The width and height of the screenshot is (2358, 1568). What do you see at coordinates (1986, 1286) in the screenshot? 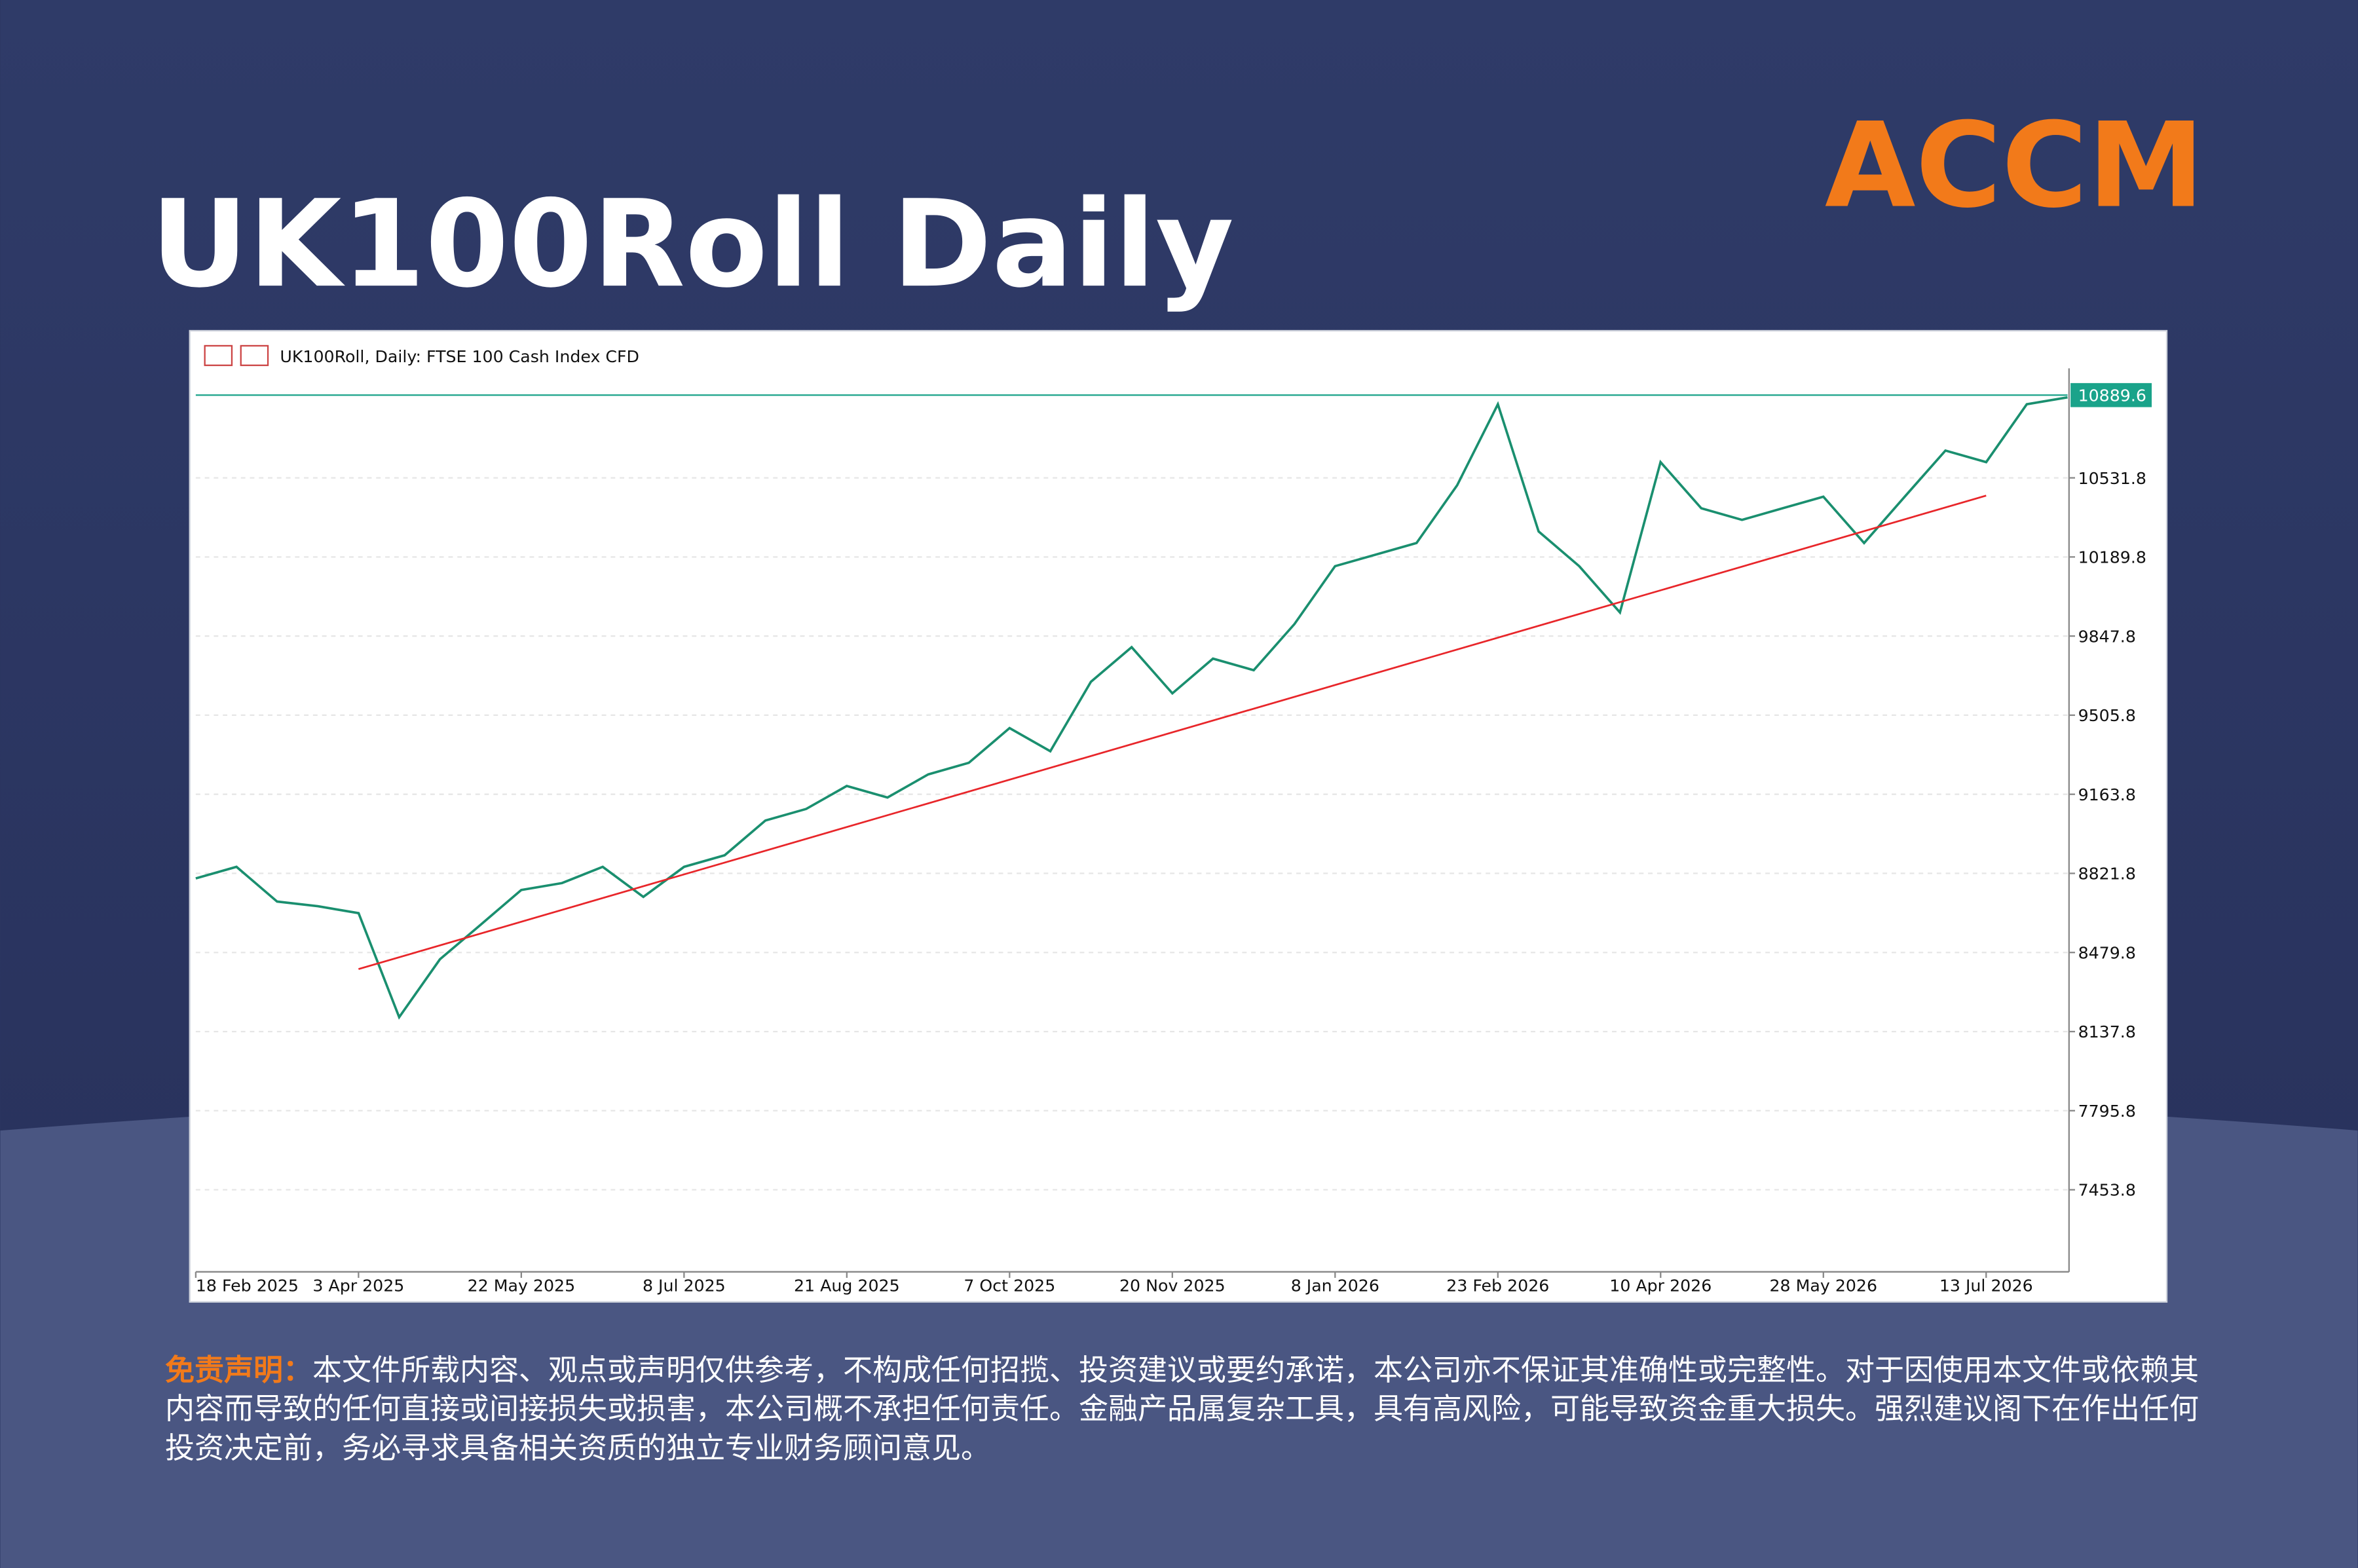
I see `x-tick-label: 13 Jul 2026` at bounding box center [1986, 1286].